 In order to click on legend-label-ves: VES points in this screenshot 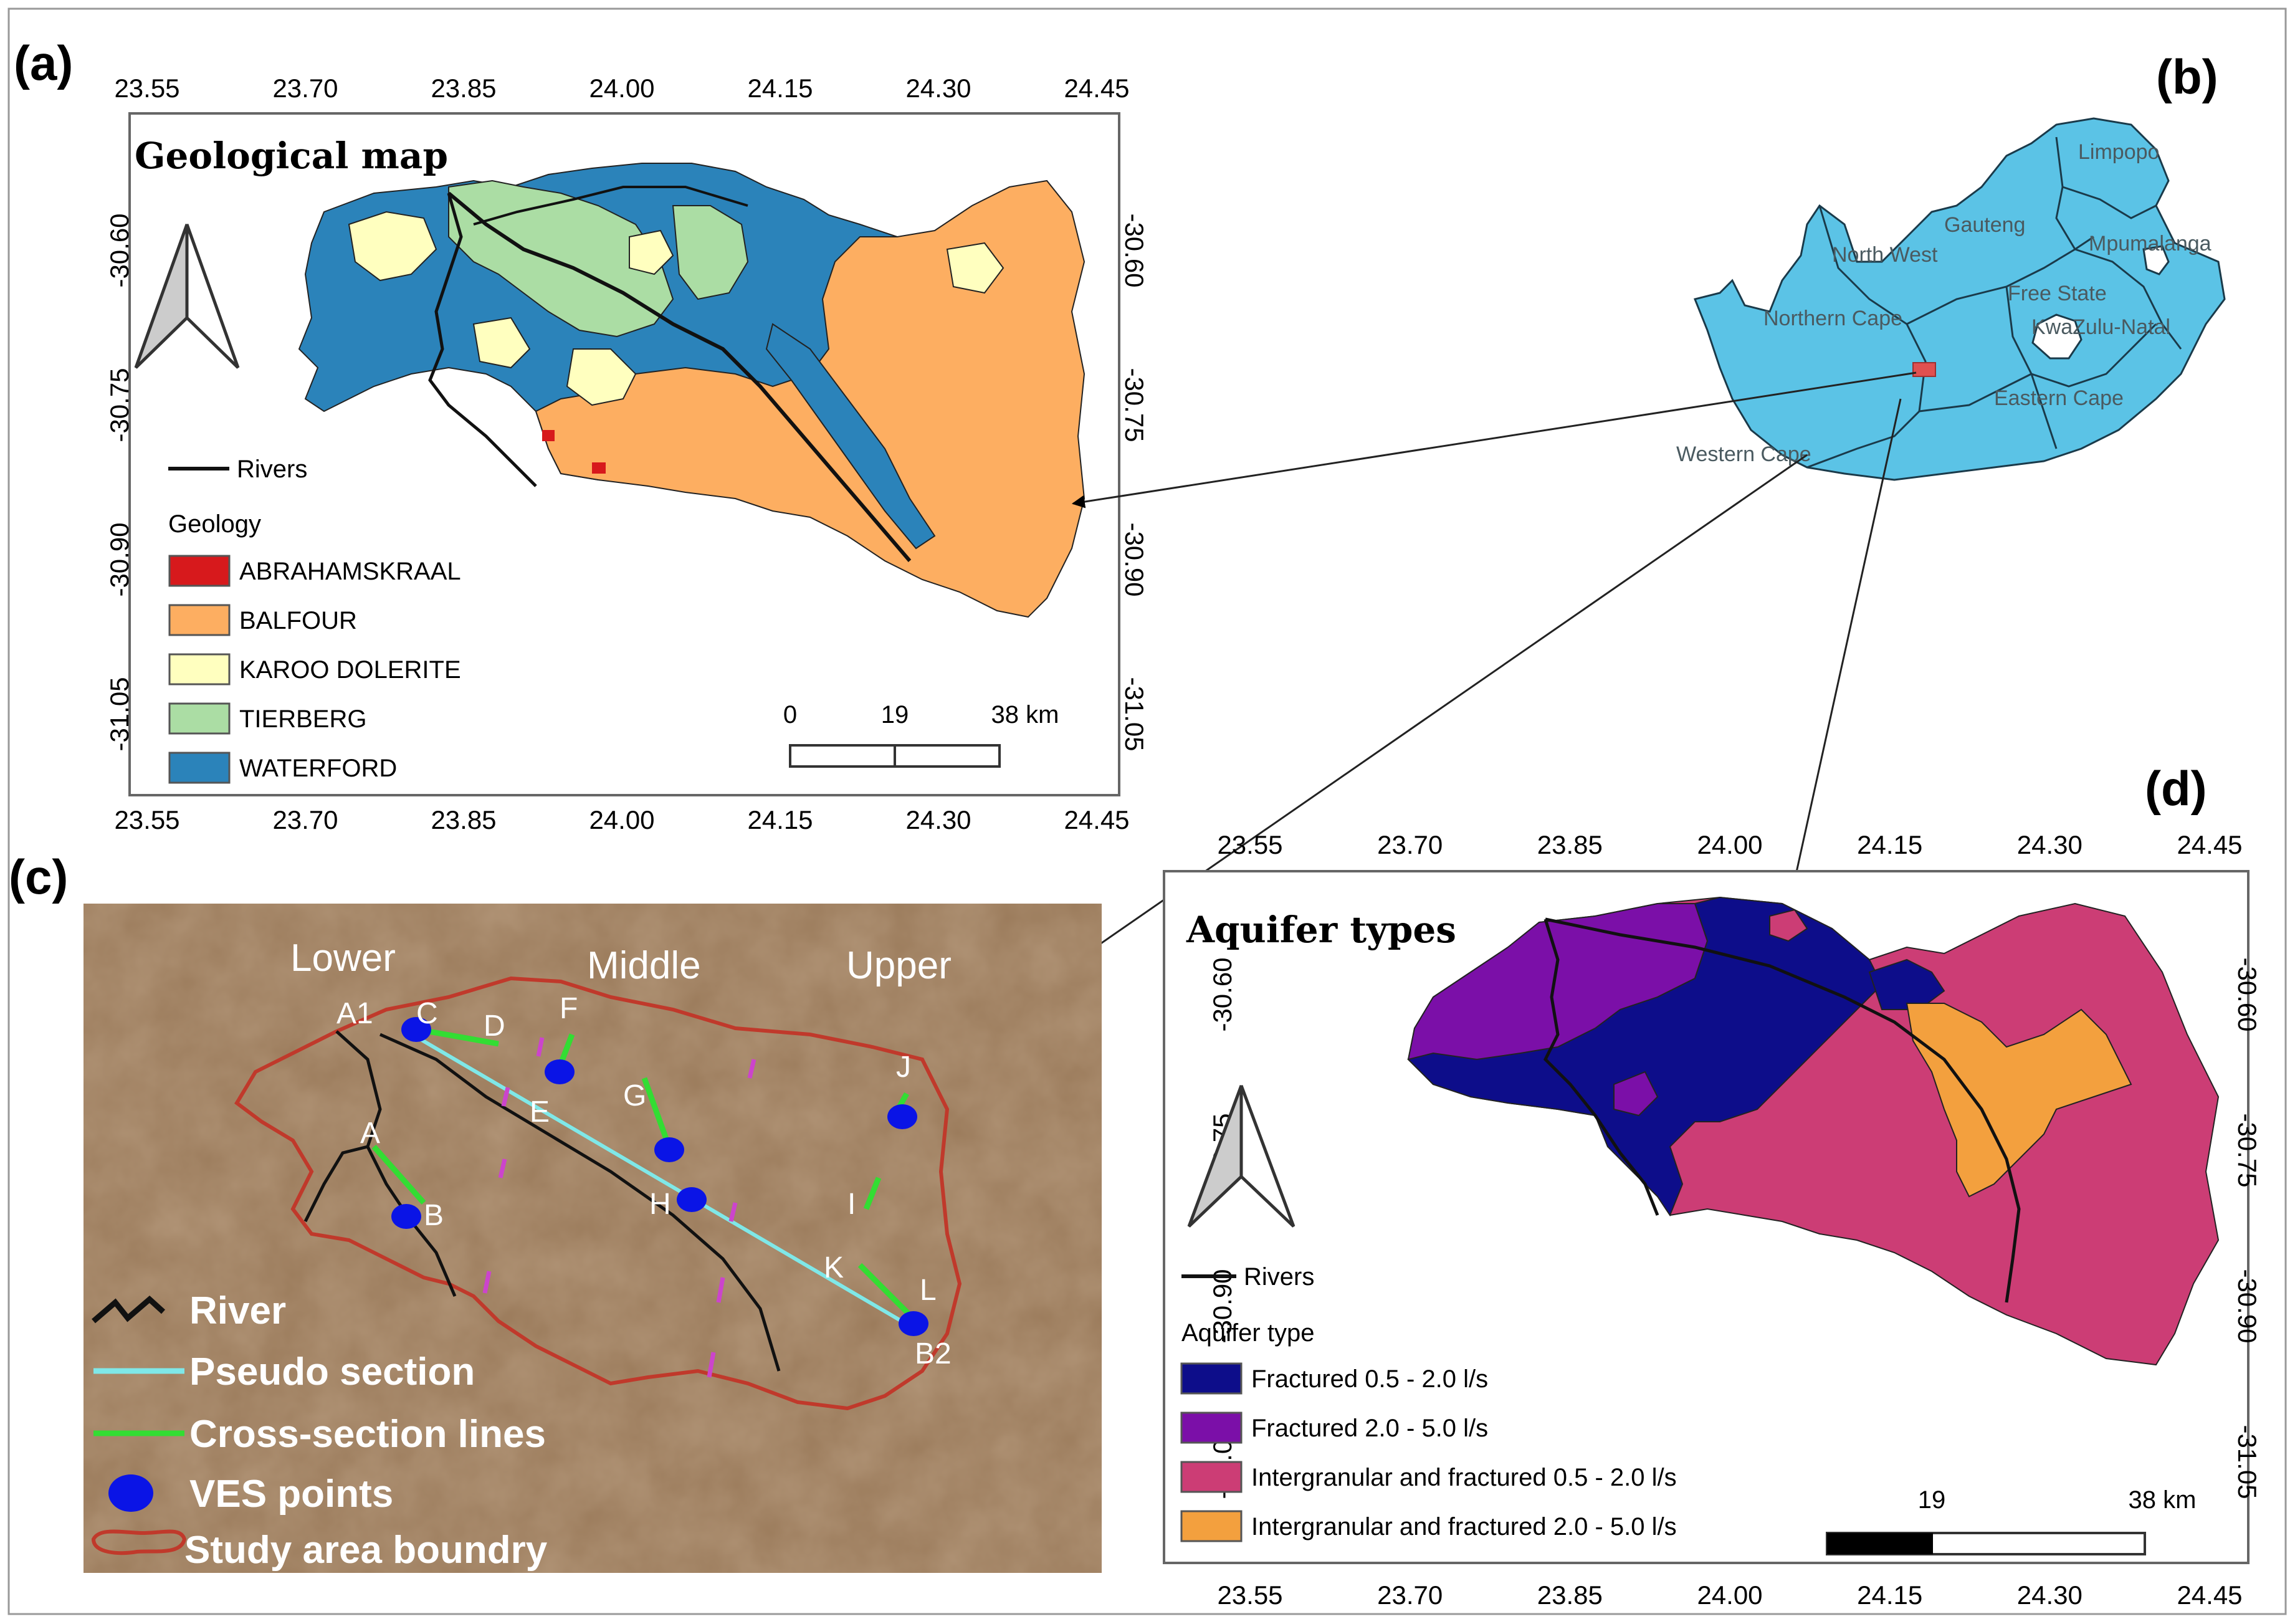, I will do `click(291, 1495)`.